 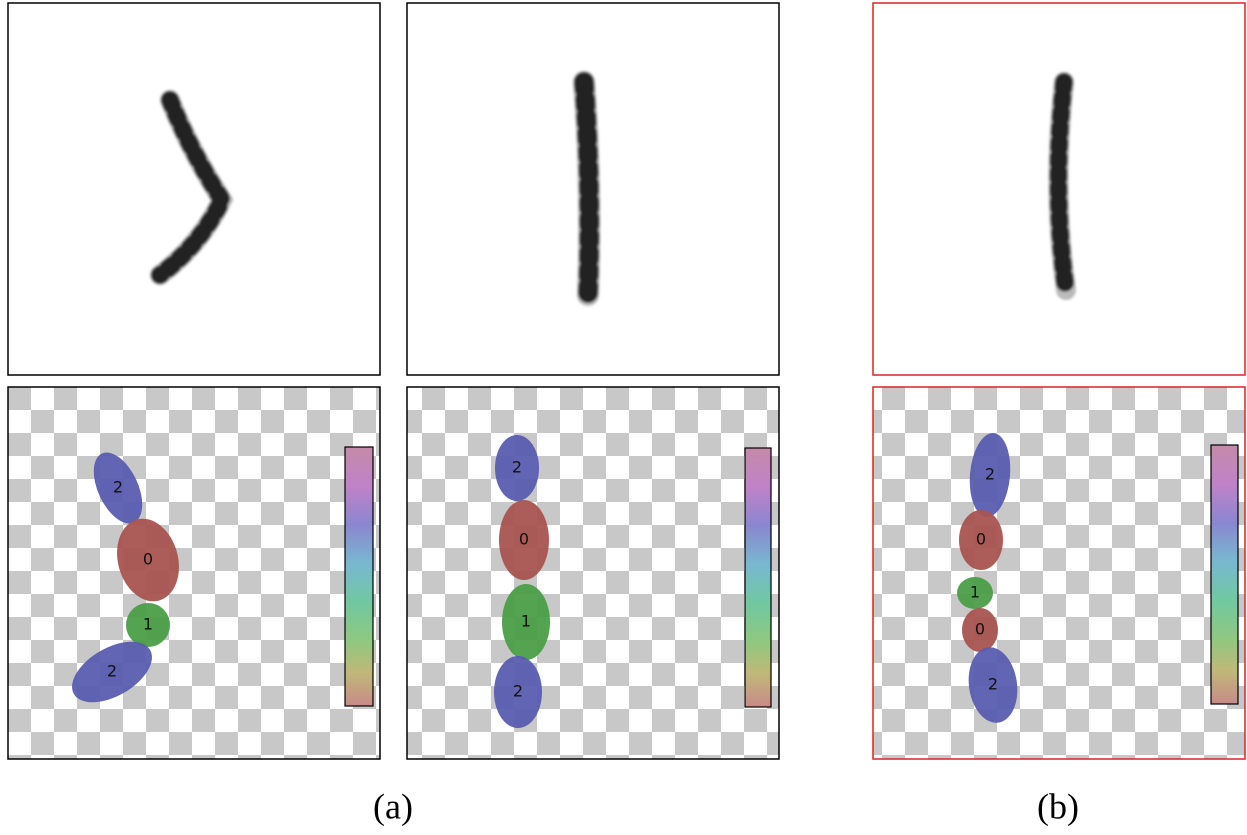 What do you see at coordinates (1058, 806) in the screenshot?
I see `caption: (b)` at bounding box center [1058, 806].